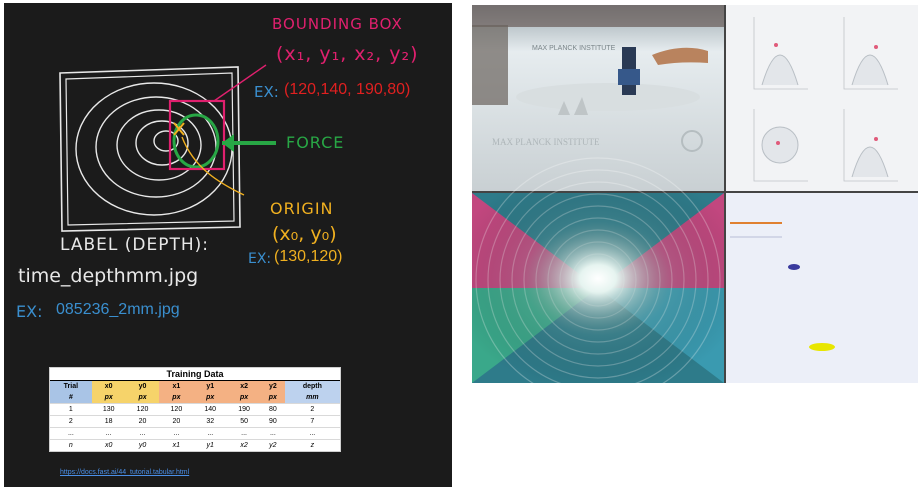 This screenshot has width=921, height=489. What do you see at coordinates (210, 445) in the screenshot?
I see `table-cell: y1` at bounding box center [210, 445].